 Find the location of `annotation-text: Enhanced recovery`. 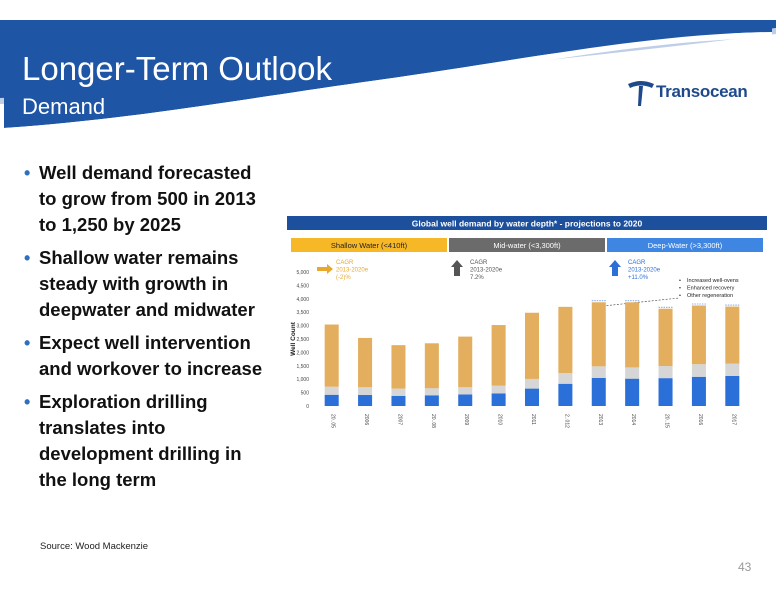

annotation-text: Enhanced recovery is located at coordinates (711, 289).